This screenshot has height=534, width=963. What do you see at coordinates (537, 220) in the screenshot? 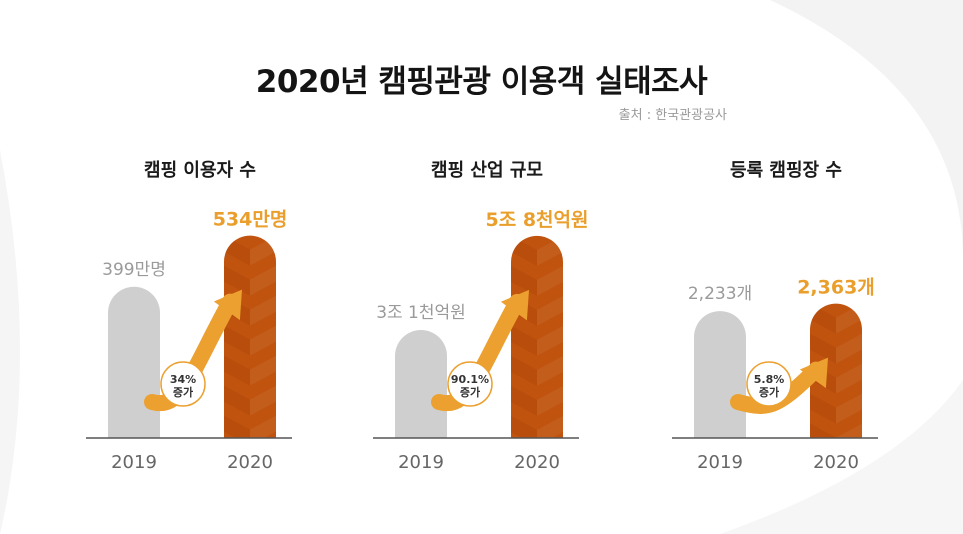
I see `value-label-2020: 5조 8천억원` at bounding box center [537, 220].